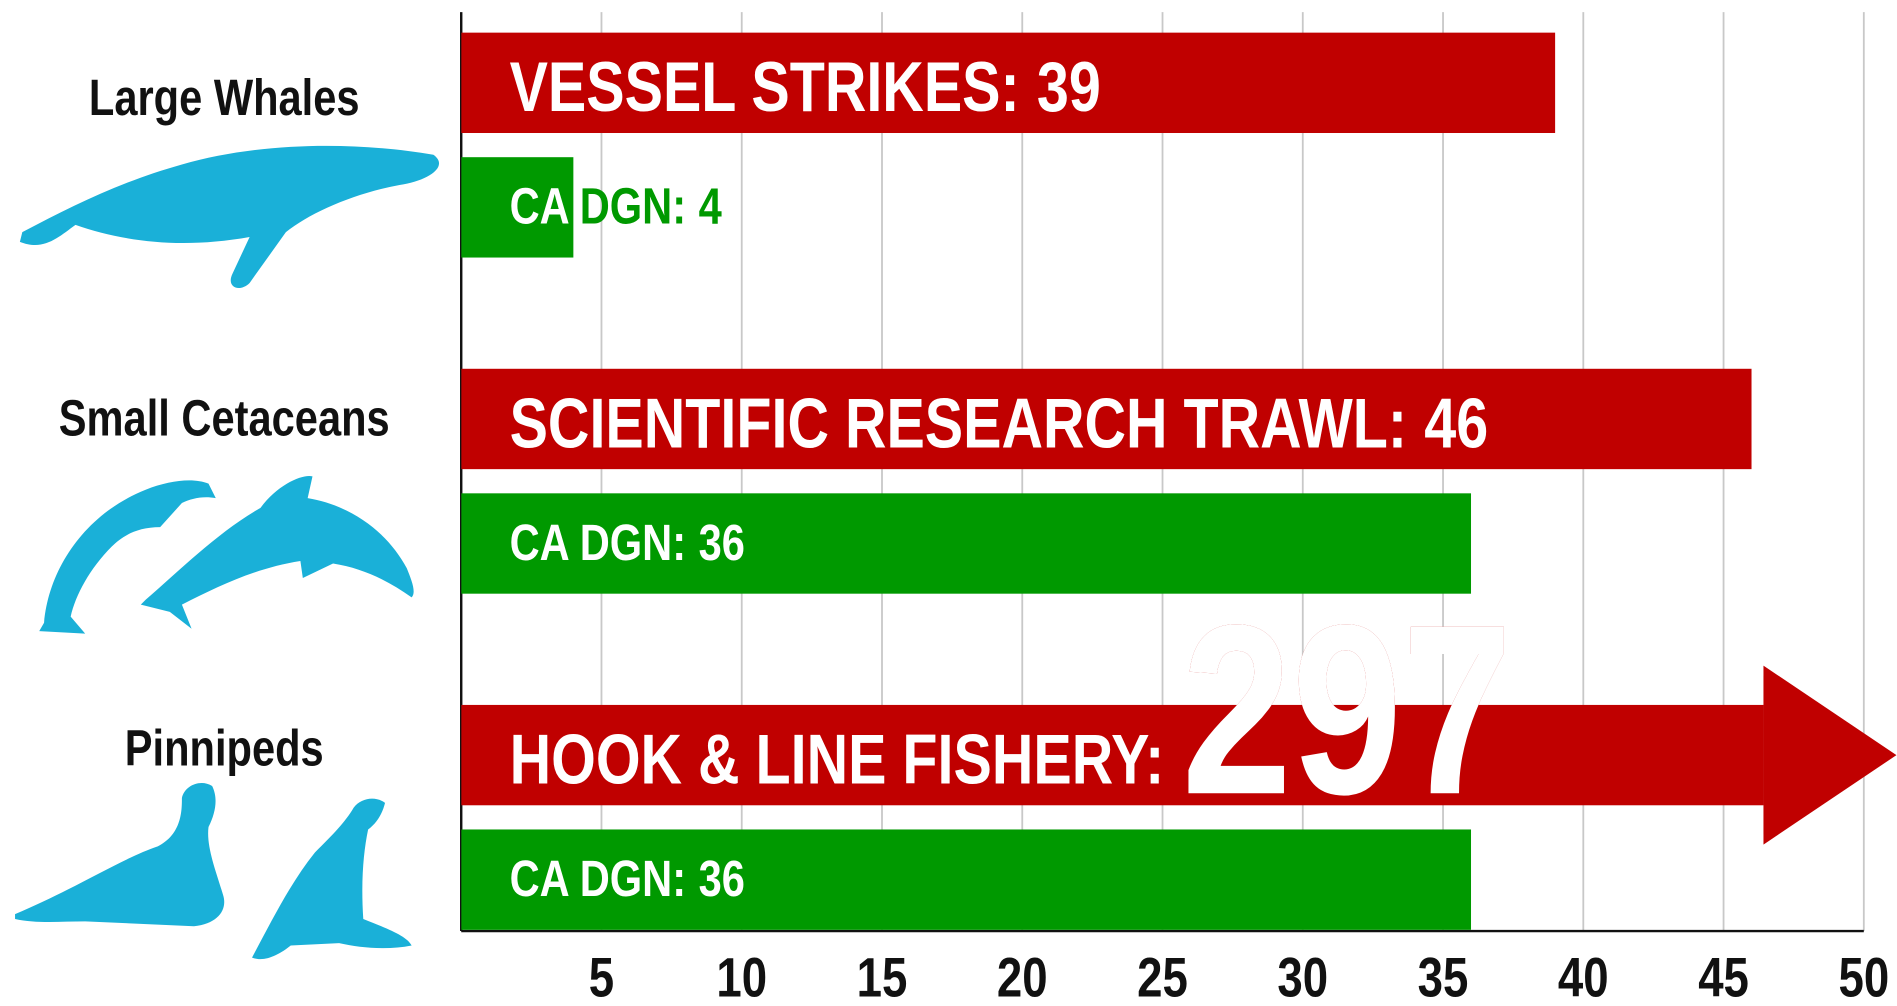 The image size is (1897, 1006). I want to click on bar-label-overlay: SCIENTIFIC RESEARCH TRAWL: 46, so click(999, 423).